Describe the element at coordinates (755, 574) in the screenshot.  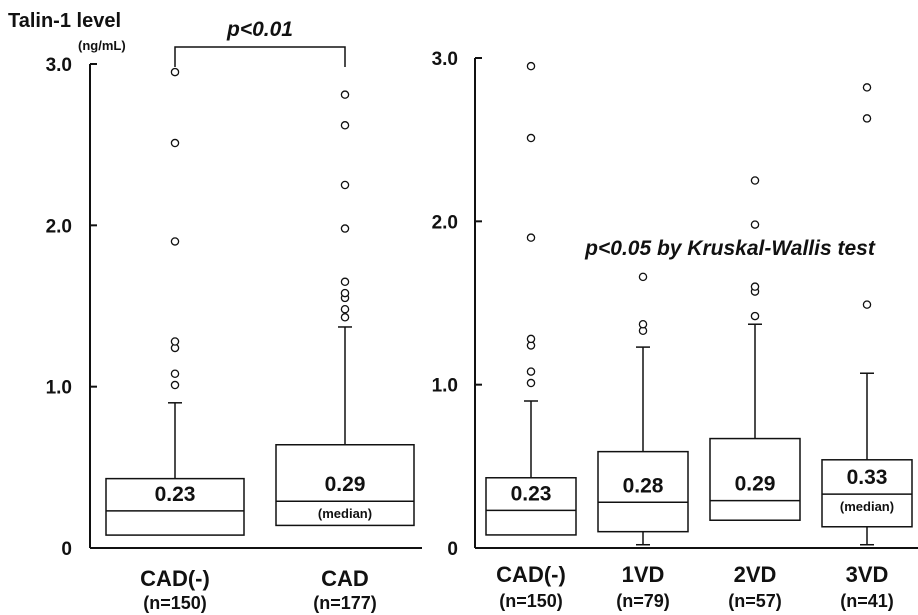
I see `category-label: 2VD` at that location.